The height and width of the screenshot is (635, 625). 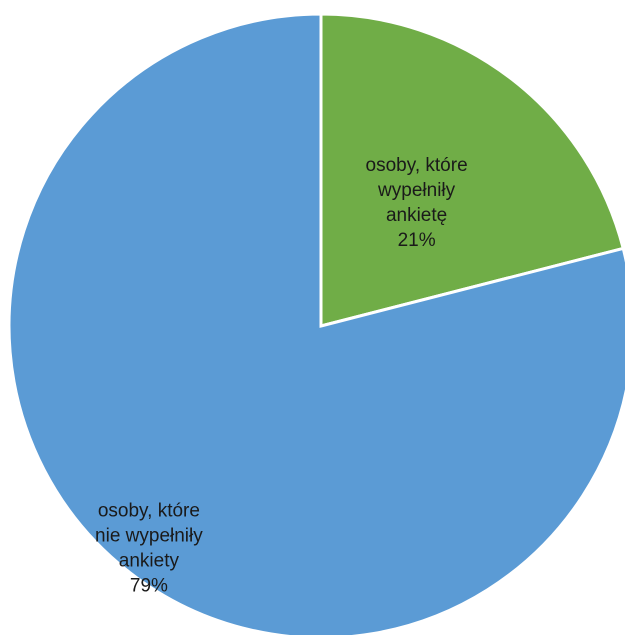 What do you see at coordinates (416, 215) in the screenshot?
I see `pie-label-line: ankietę` at bounding box center [416, 215].